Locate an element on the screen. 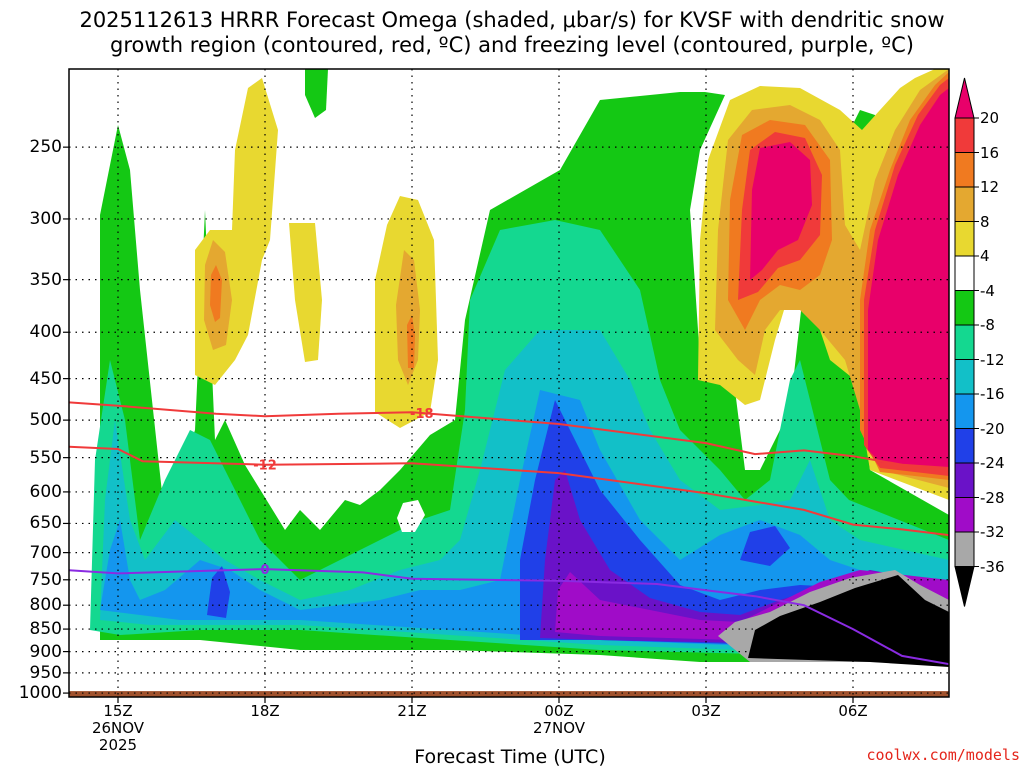  y-tick-label: 950 is located at coordinates (45, 672).